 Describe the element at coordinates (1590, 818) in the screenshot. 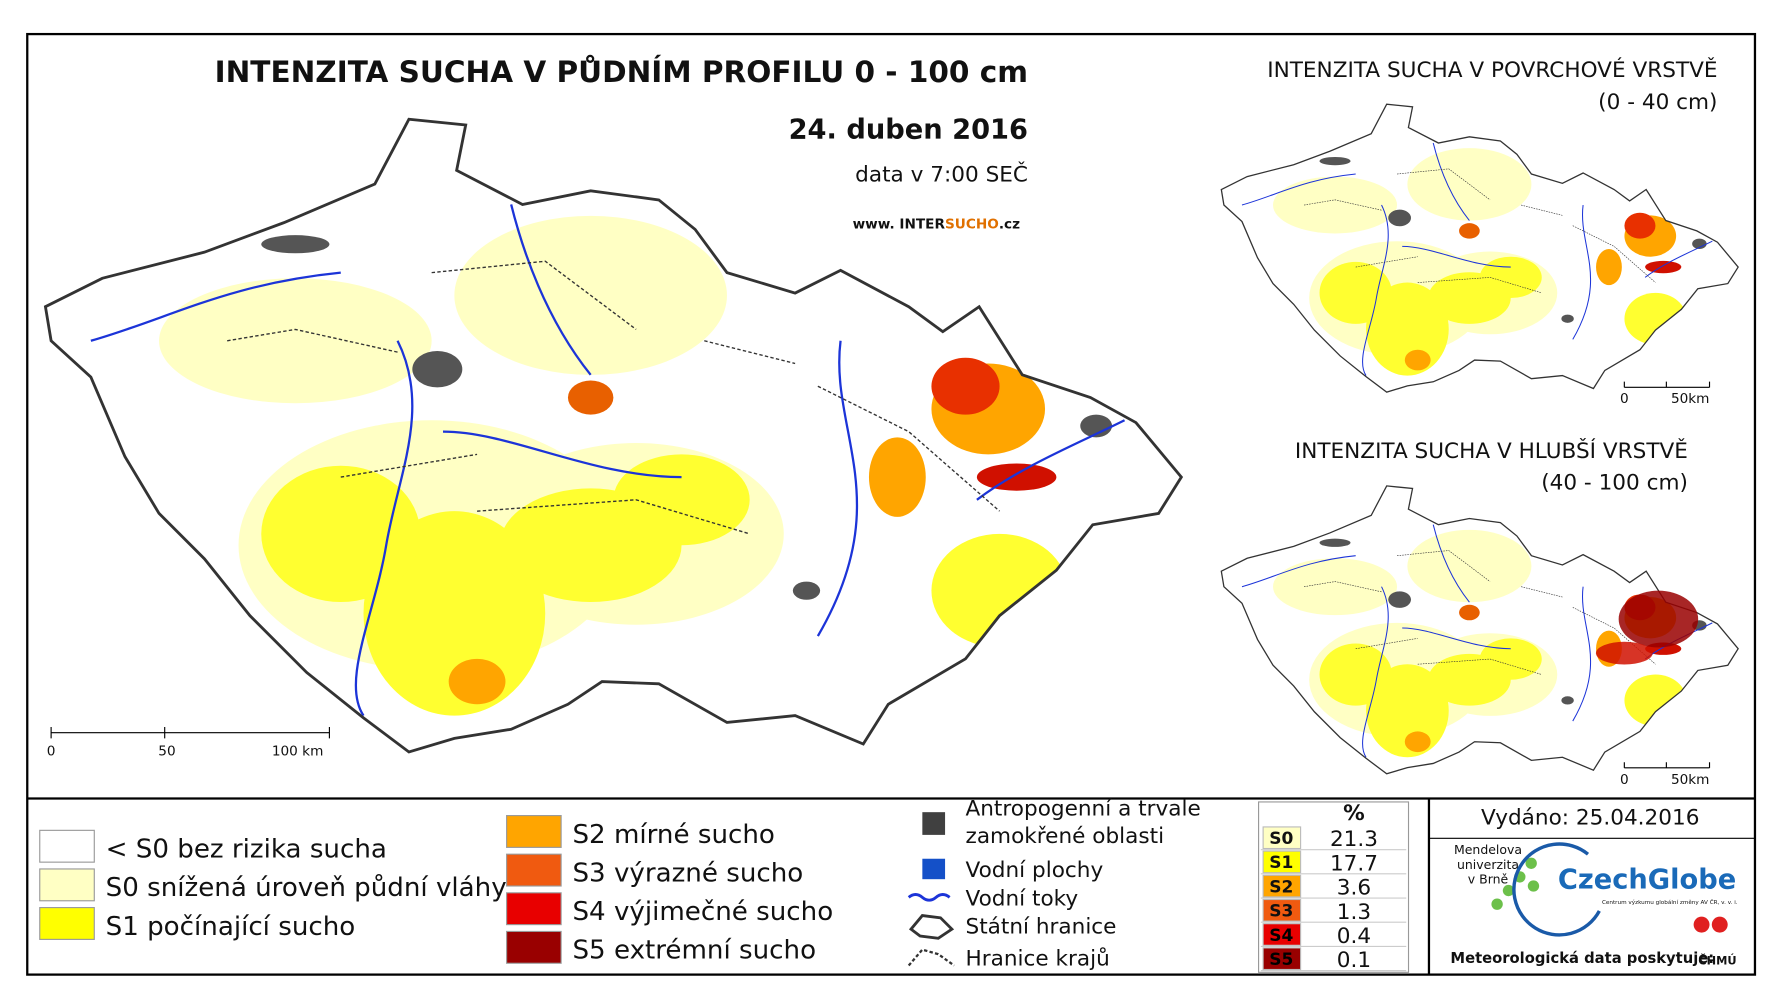

I see `issued-date: Vydáno: 25.04.2016` at that location.